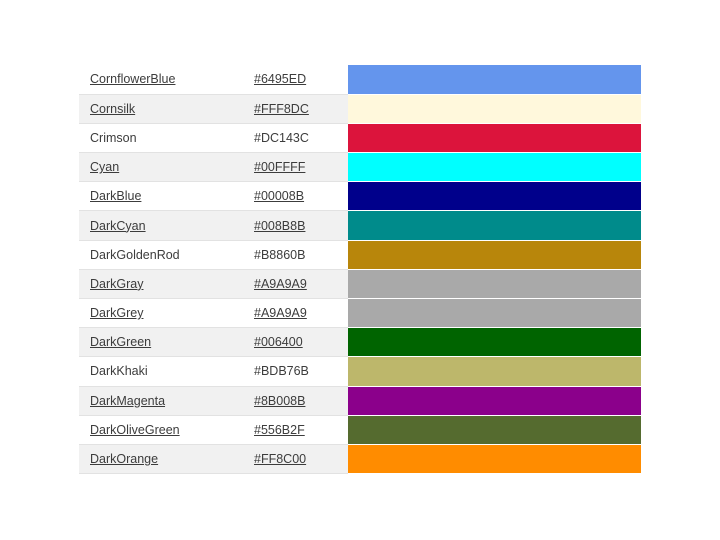 This screenshot has width=720, height=540. I want to click on color-hex-cell: #556B2F, so click(301, 430).